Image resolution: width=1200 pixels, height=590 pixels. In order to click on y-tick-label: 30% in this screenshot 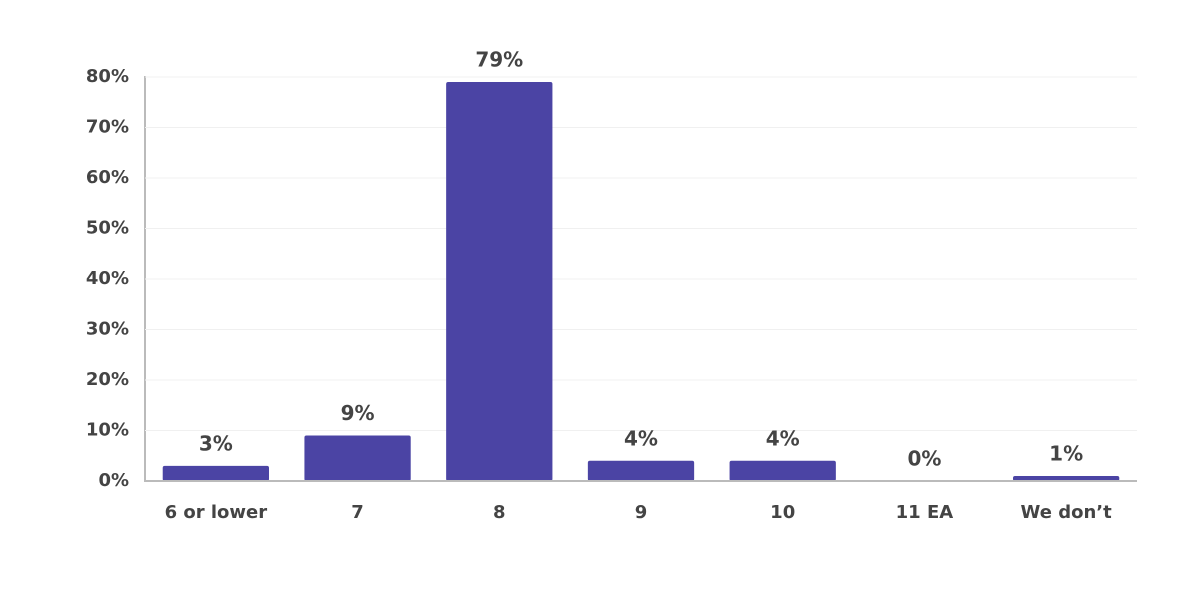, I will do `click(107, 329)`.